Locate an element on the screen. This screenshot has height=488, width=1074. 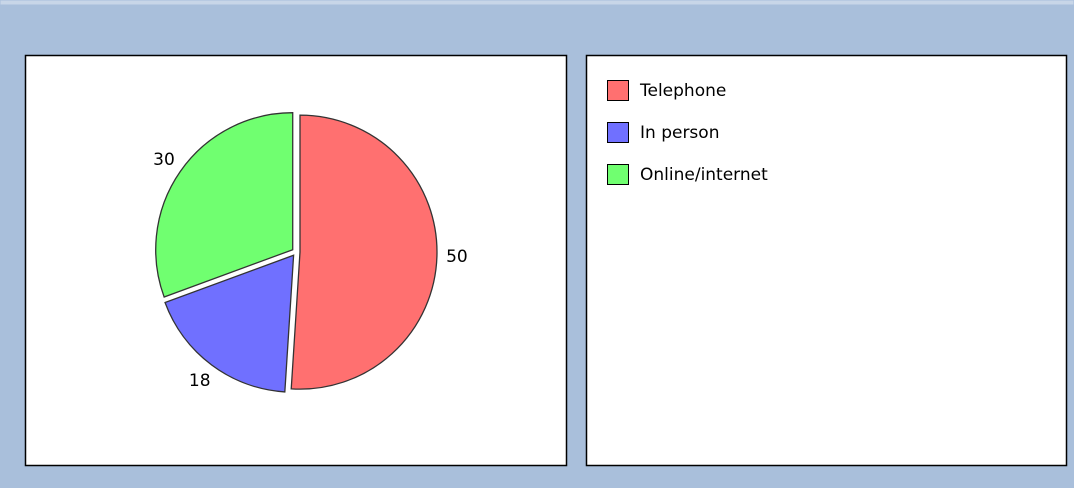
slice-label: 50 is located at coordinates (457, 257).